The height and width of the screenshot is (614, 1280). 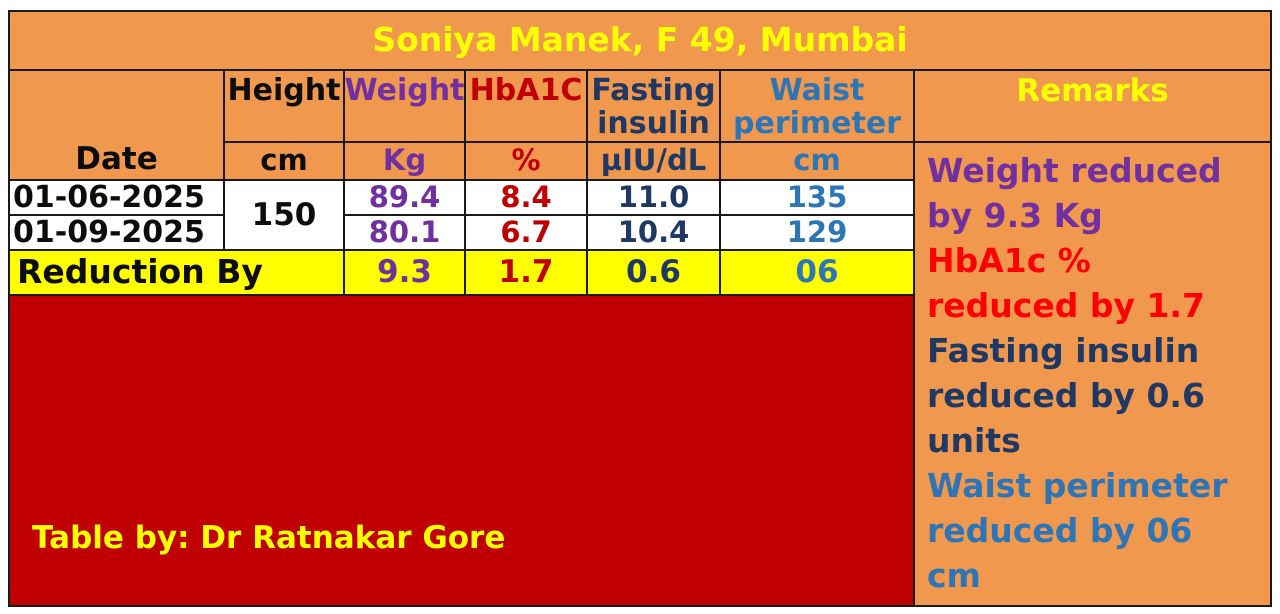 I want to click on col-header-weight: Weight, so click(x=404, y=106).